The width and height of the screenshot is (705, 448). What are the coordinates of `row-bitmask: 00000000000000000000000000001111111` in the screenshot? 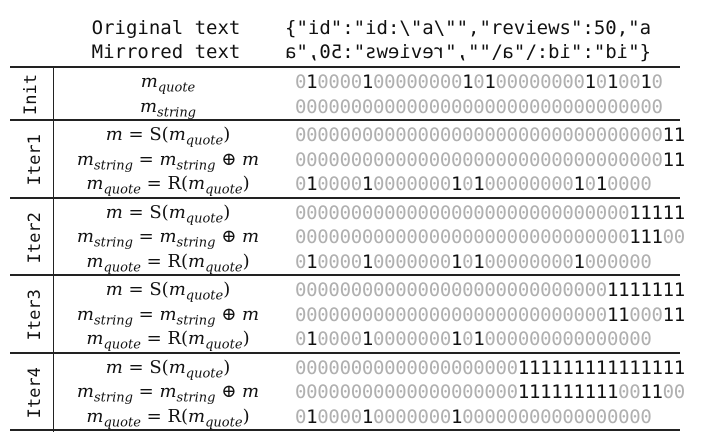 It's located at (490, 290).